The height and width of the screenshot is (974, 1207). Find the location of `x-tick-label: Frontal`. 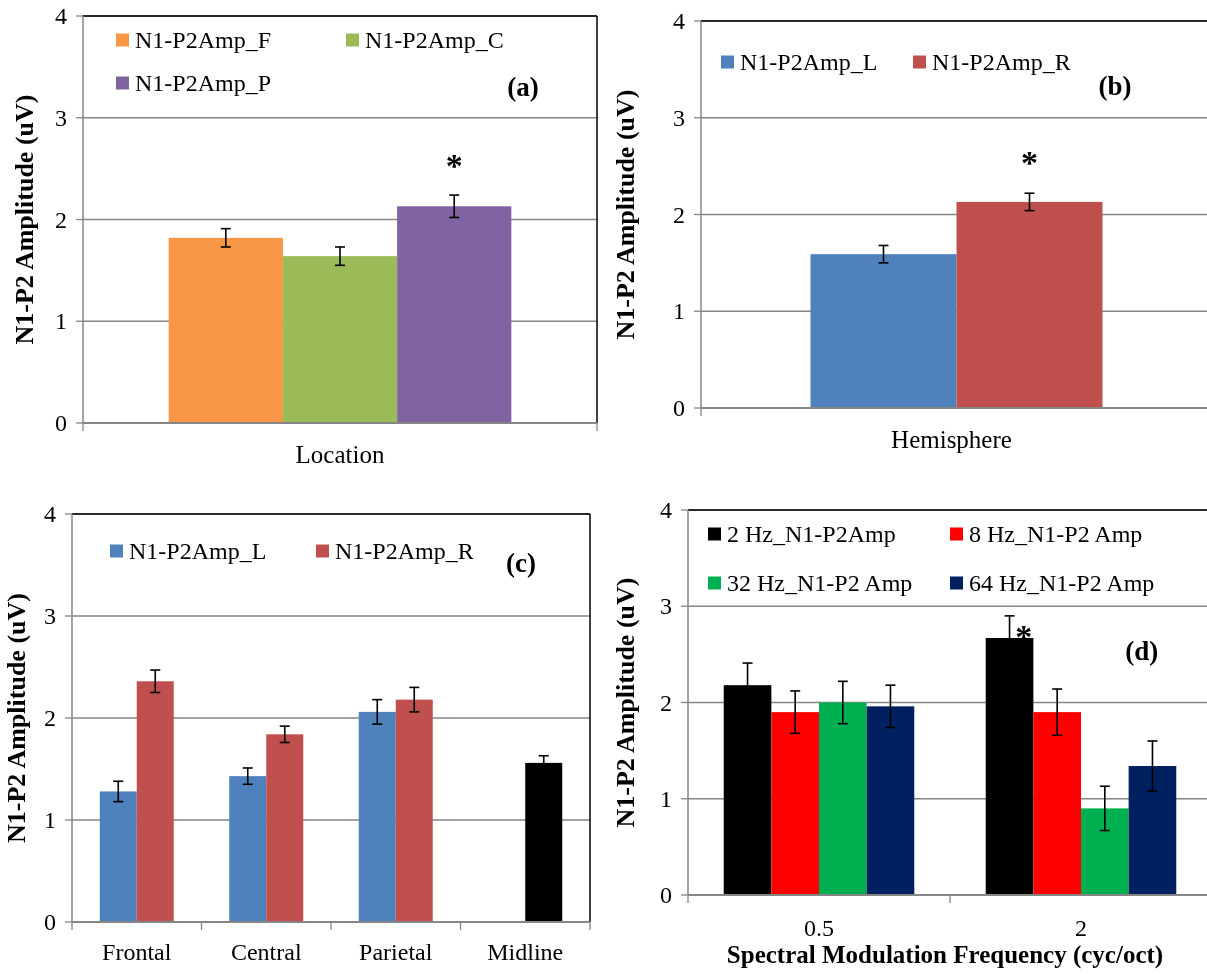

x-tick-label: Frontal is located at coordinates (137, 952).